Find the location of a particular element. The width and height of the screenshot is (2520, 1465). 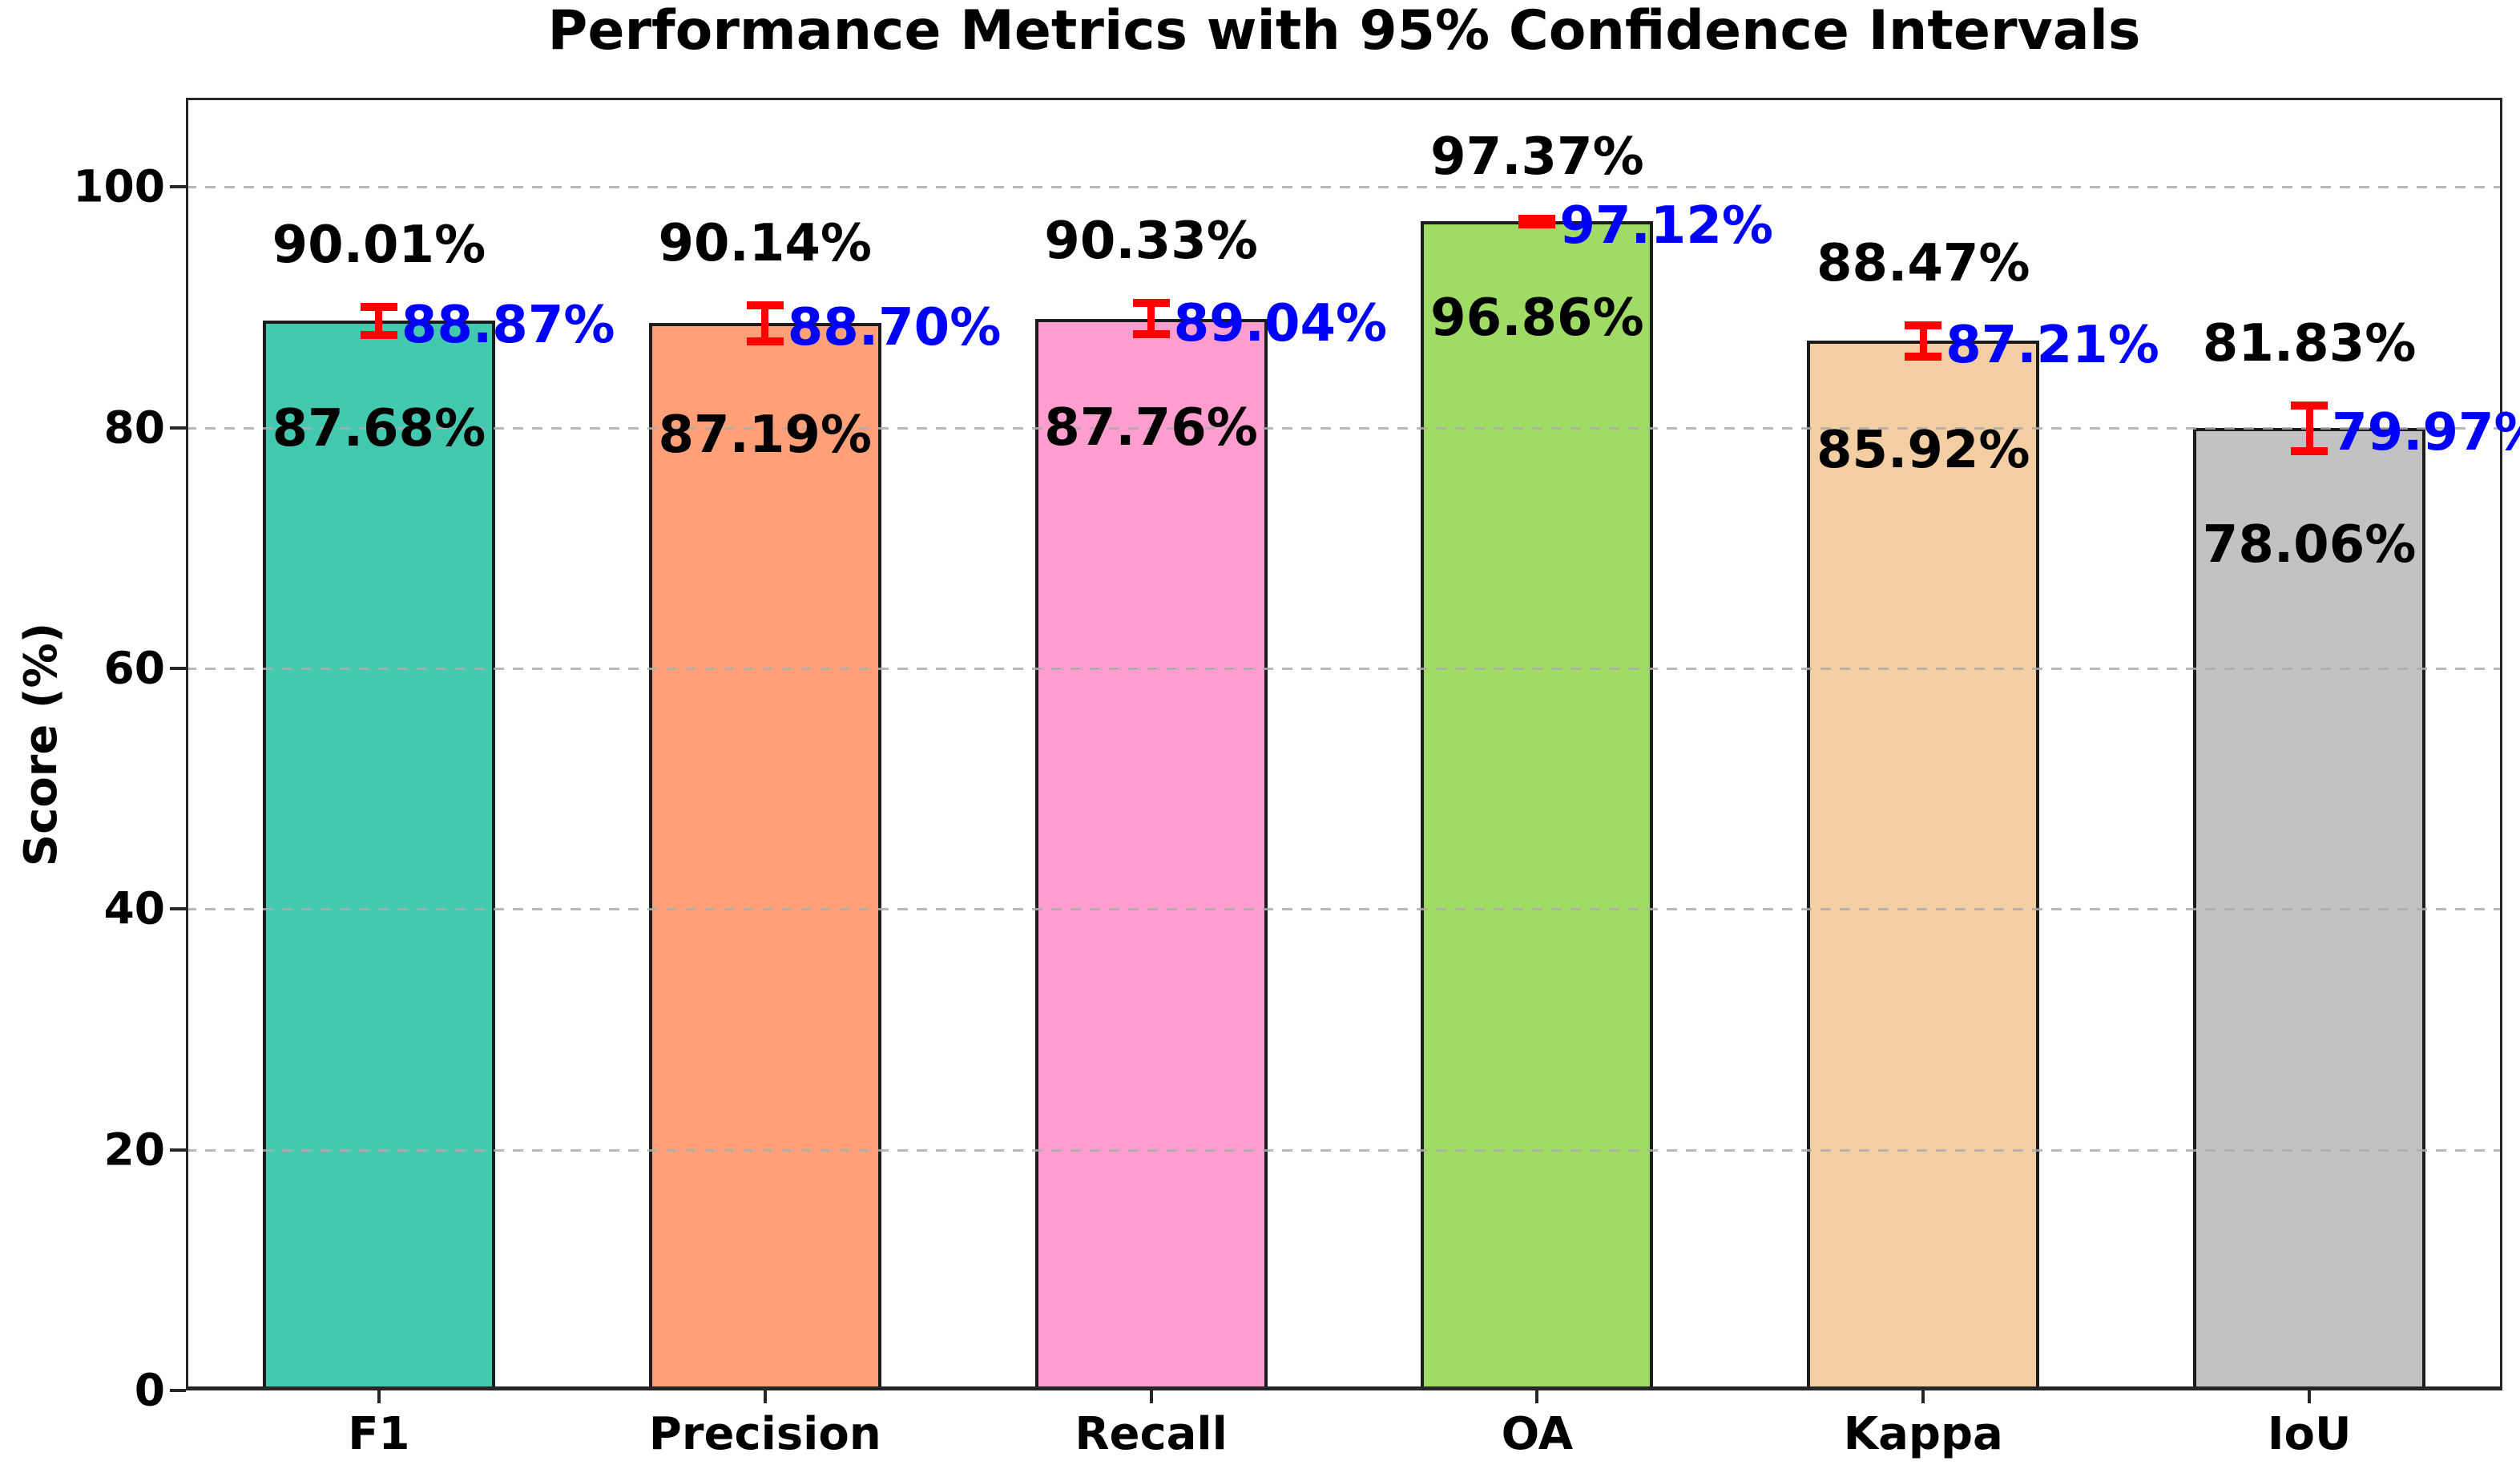

ci-upper-label: 97.37% is located at coordinates (1537, 157).